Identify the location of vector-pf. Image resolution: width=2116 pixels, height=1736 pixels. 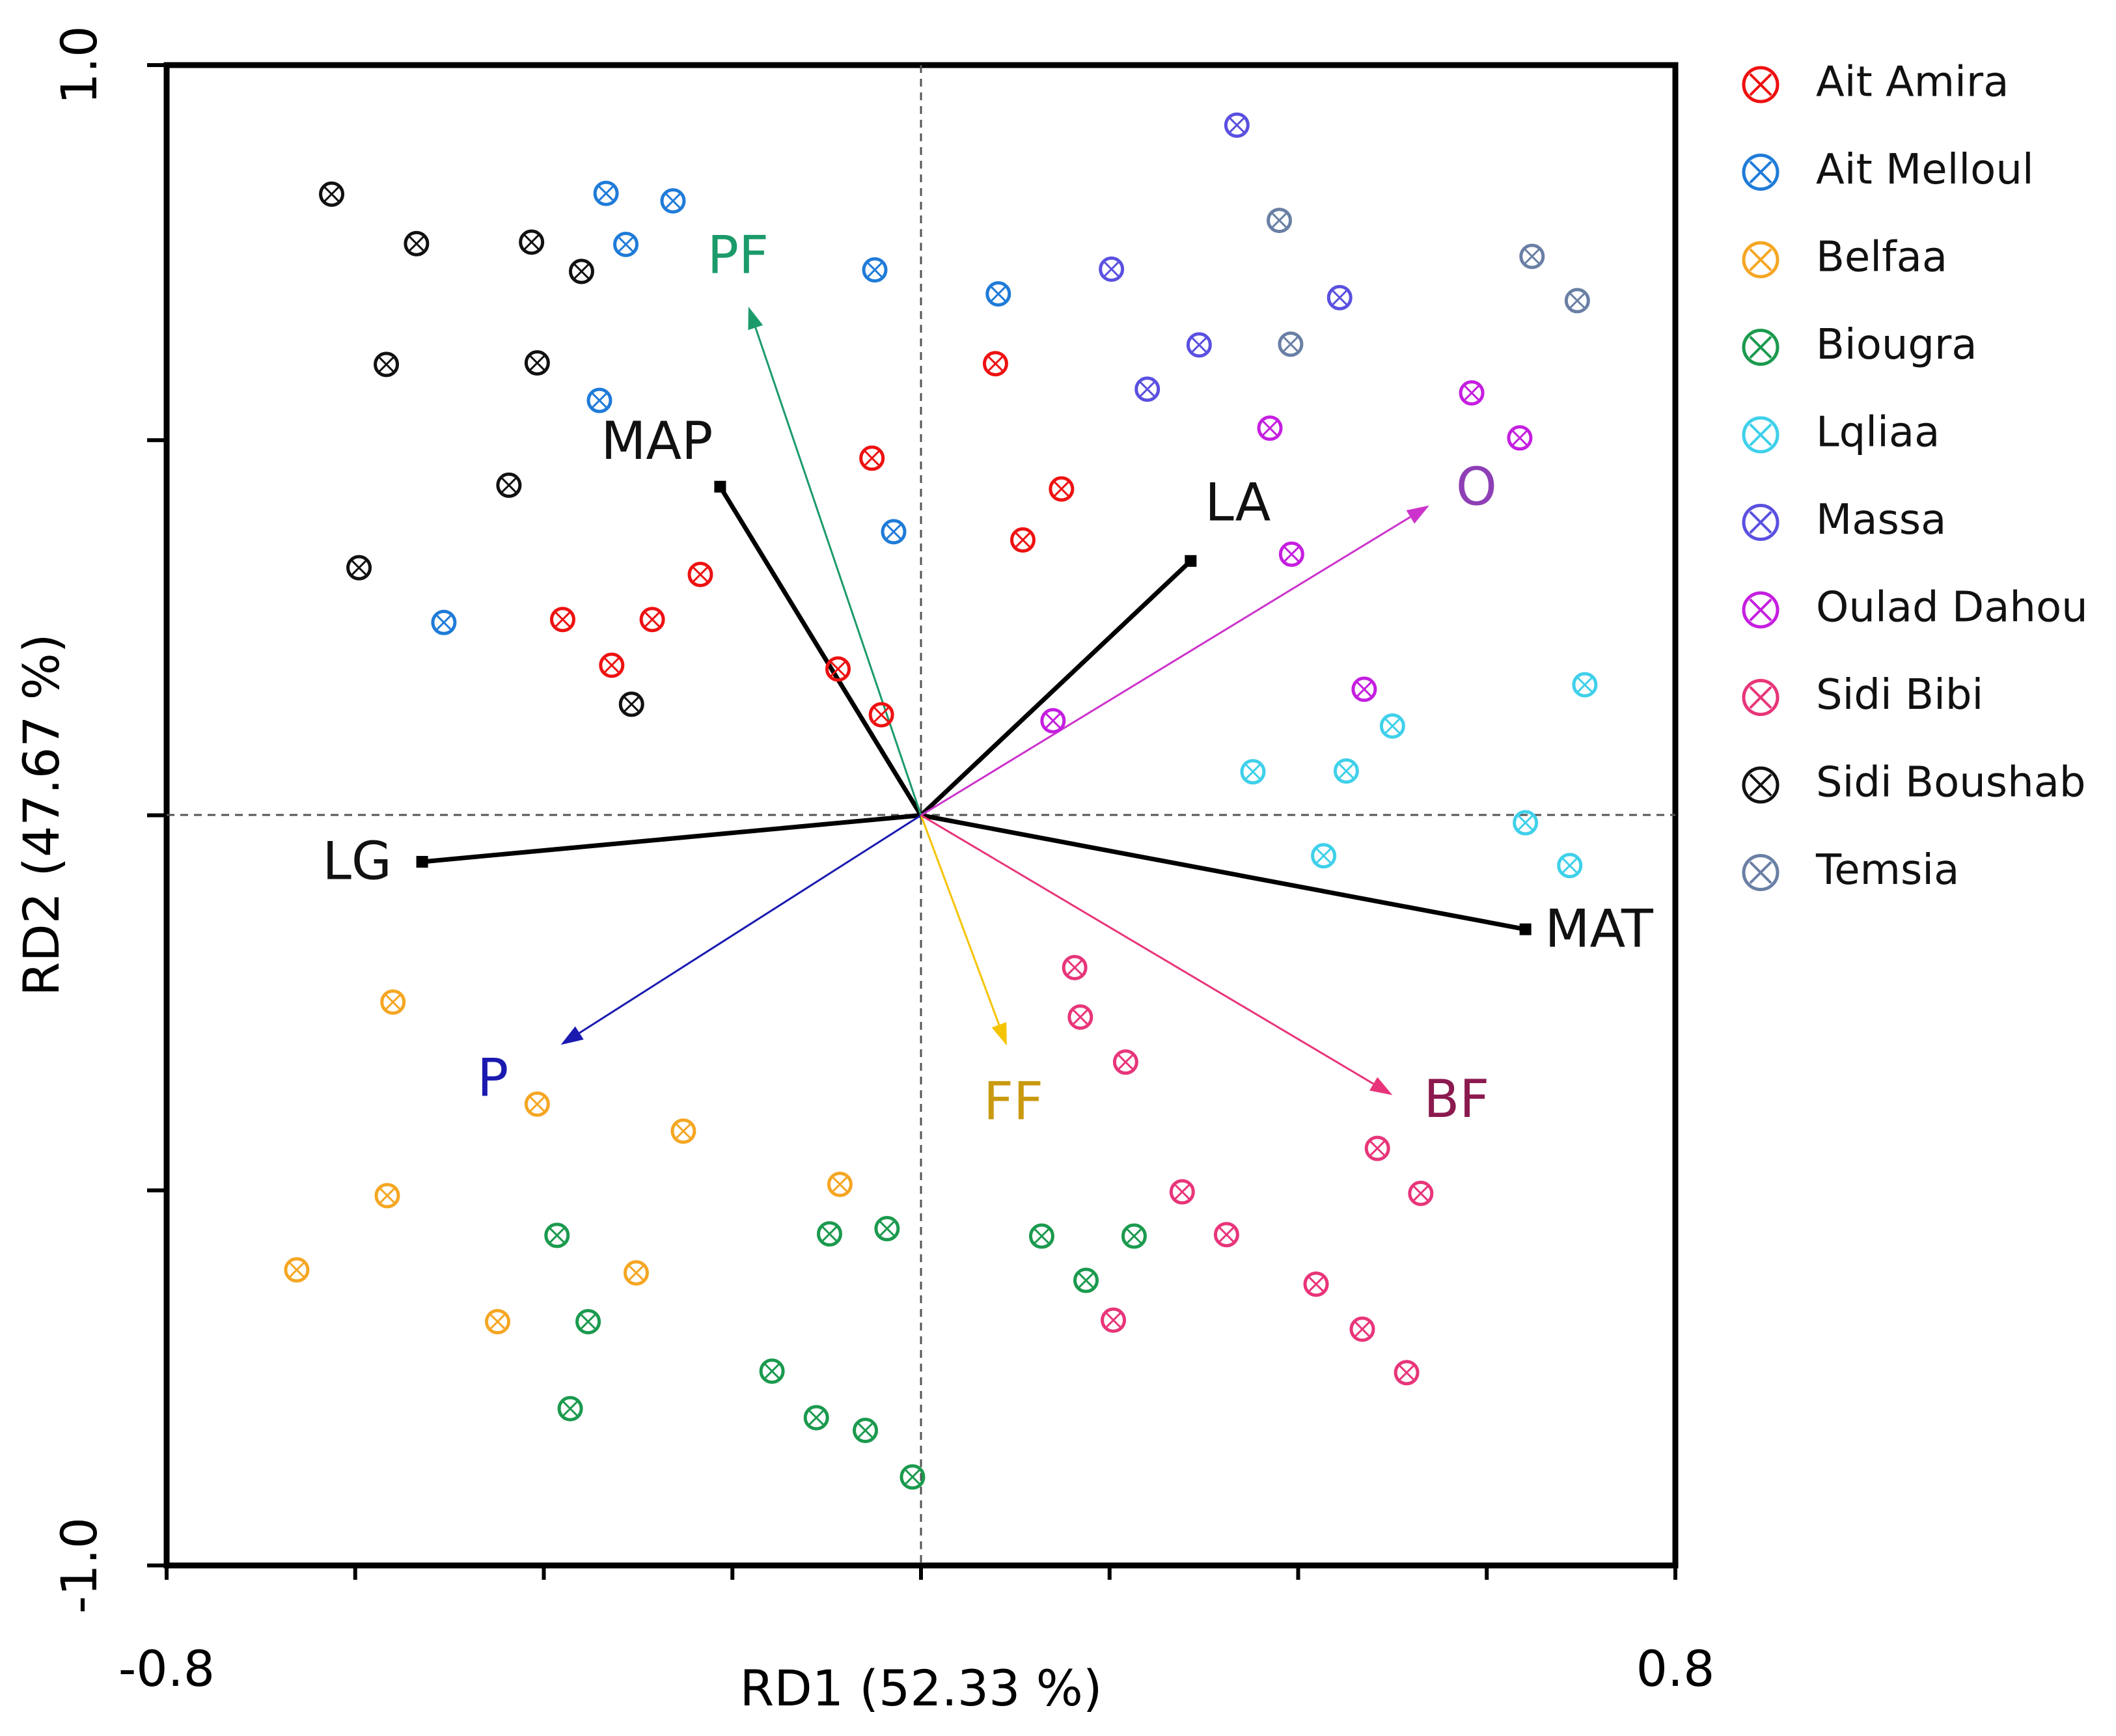
(838, 571).